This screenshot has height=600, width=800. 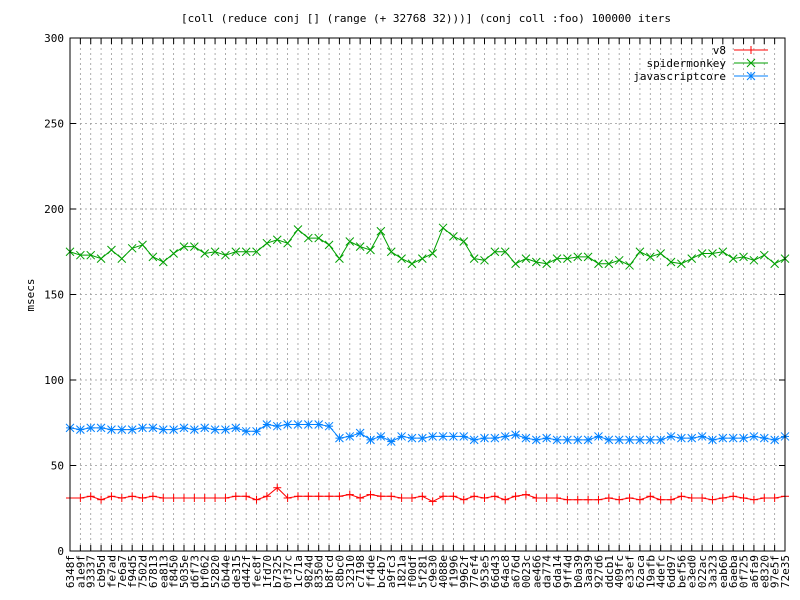 I want to click on x-tick-label: da774, so click(x=547, y=571).